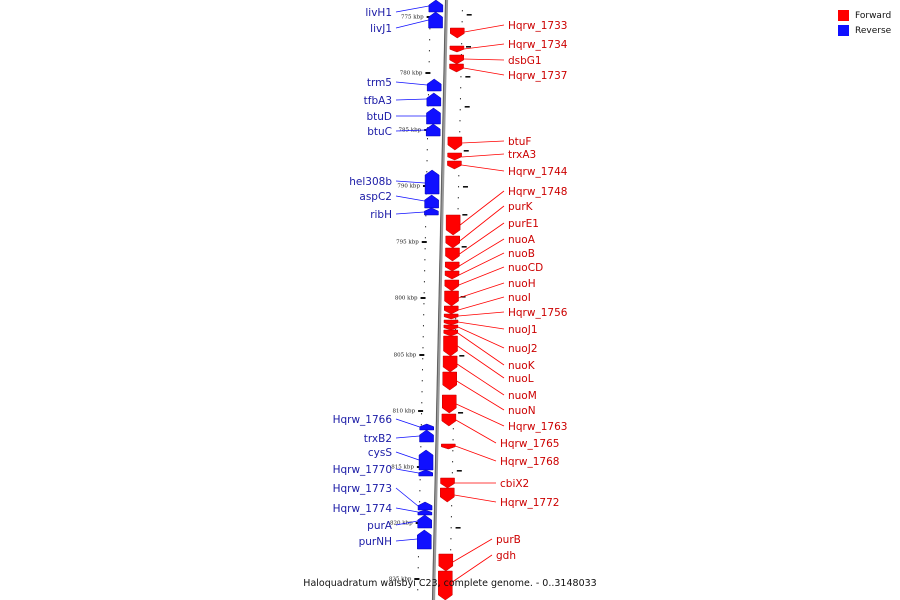 This screenshot has height=600, width=900. I want to click on gene-feature-livh1, so click(436, 6).